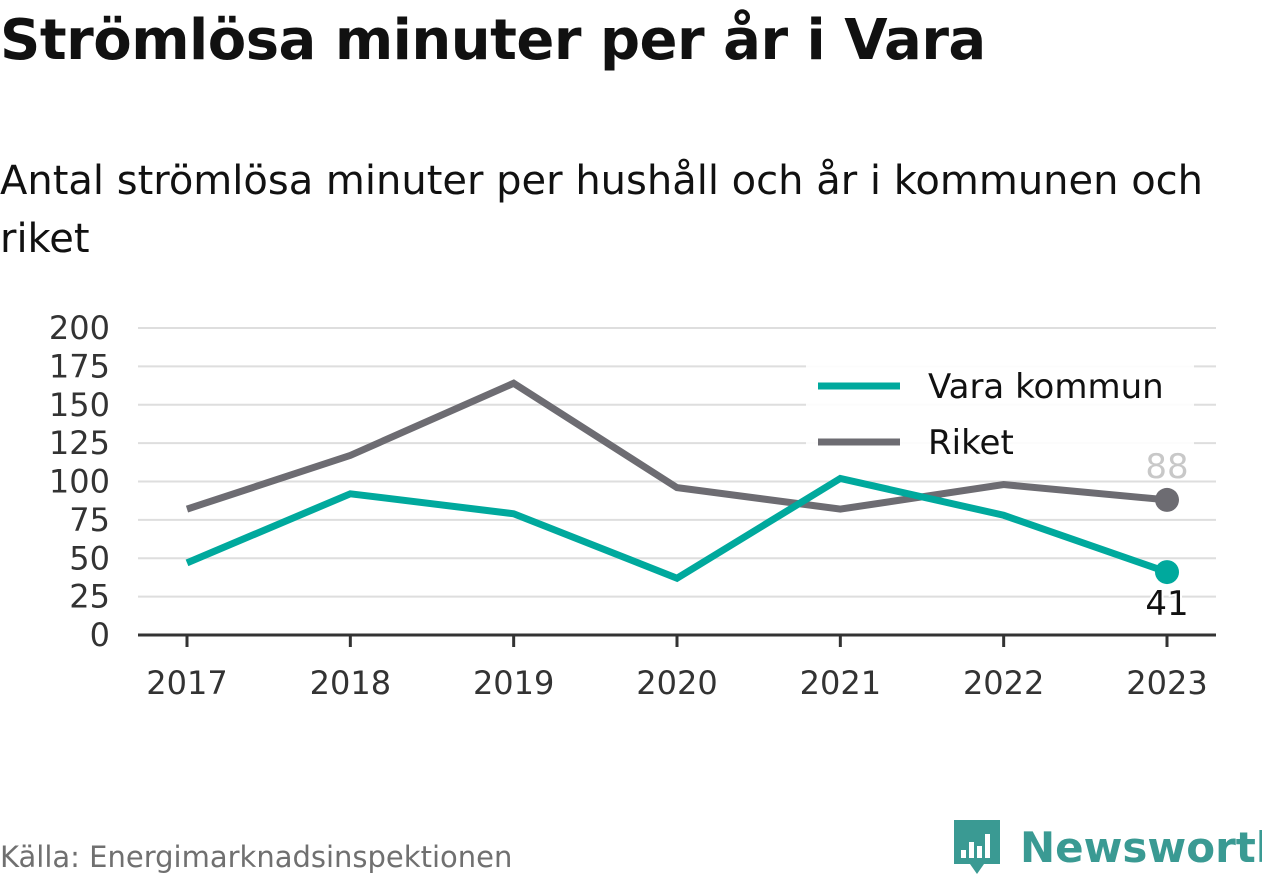  What do you see at coordinates (79, 482) in the screenshot?
I see `y-tick-label: 100` at bounding box center [79, 482].